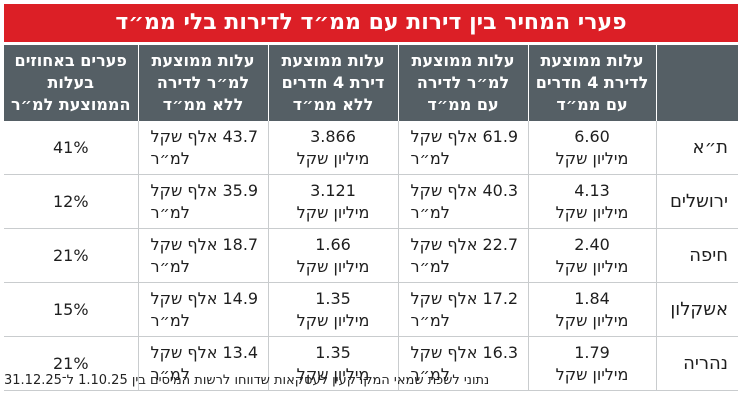 Image resolution: width=740 pixels, height=408 pixels. I want to click on avg-sqm-with-mamad-cell: 16.3 אלף שקל למ״ר, so click(462, 363).